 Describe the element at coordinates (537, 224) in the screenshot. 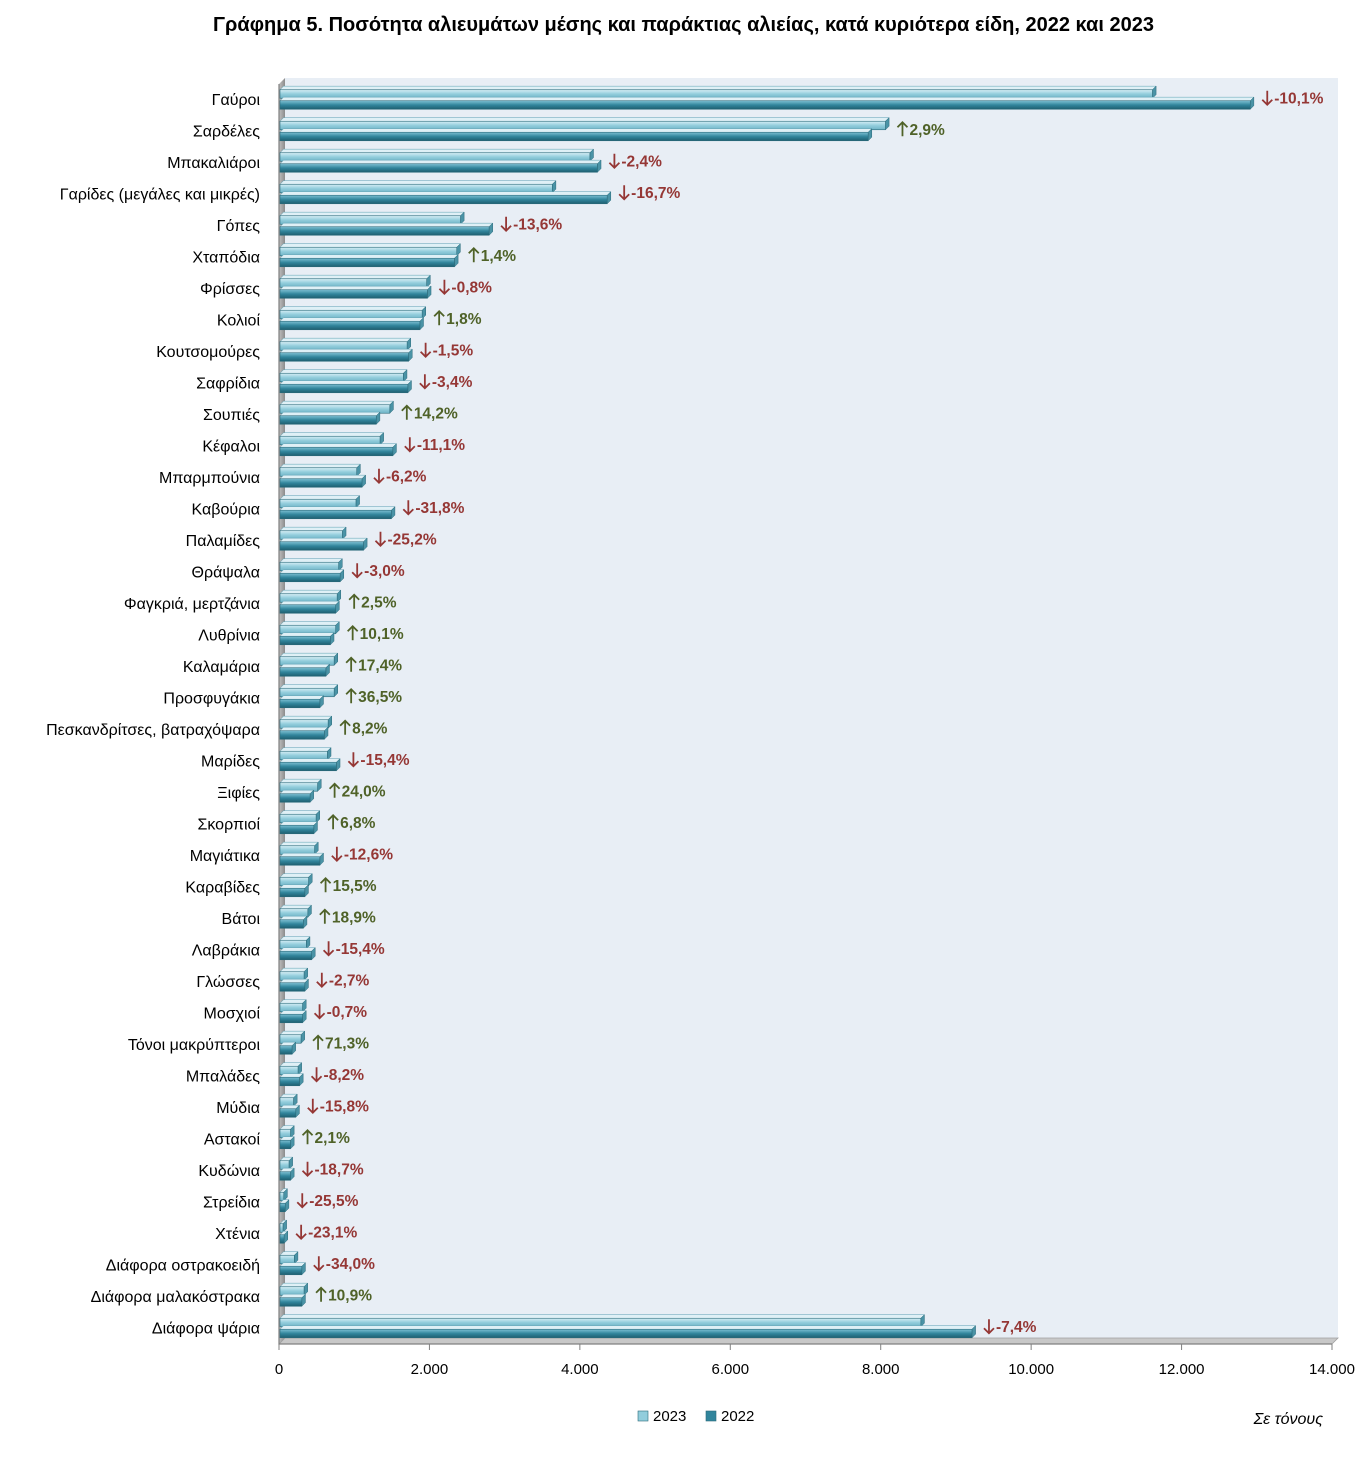

I see `change-label: -13,6%` at that location.